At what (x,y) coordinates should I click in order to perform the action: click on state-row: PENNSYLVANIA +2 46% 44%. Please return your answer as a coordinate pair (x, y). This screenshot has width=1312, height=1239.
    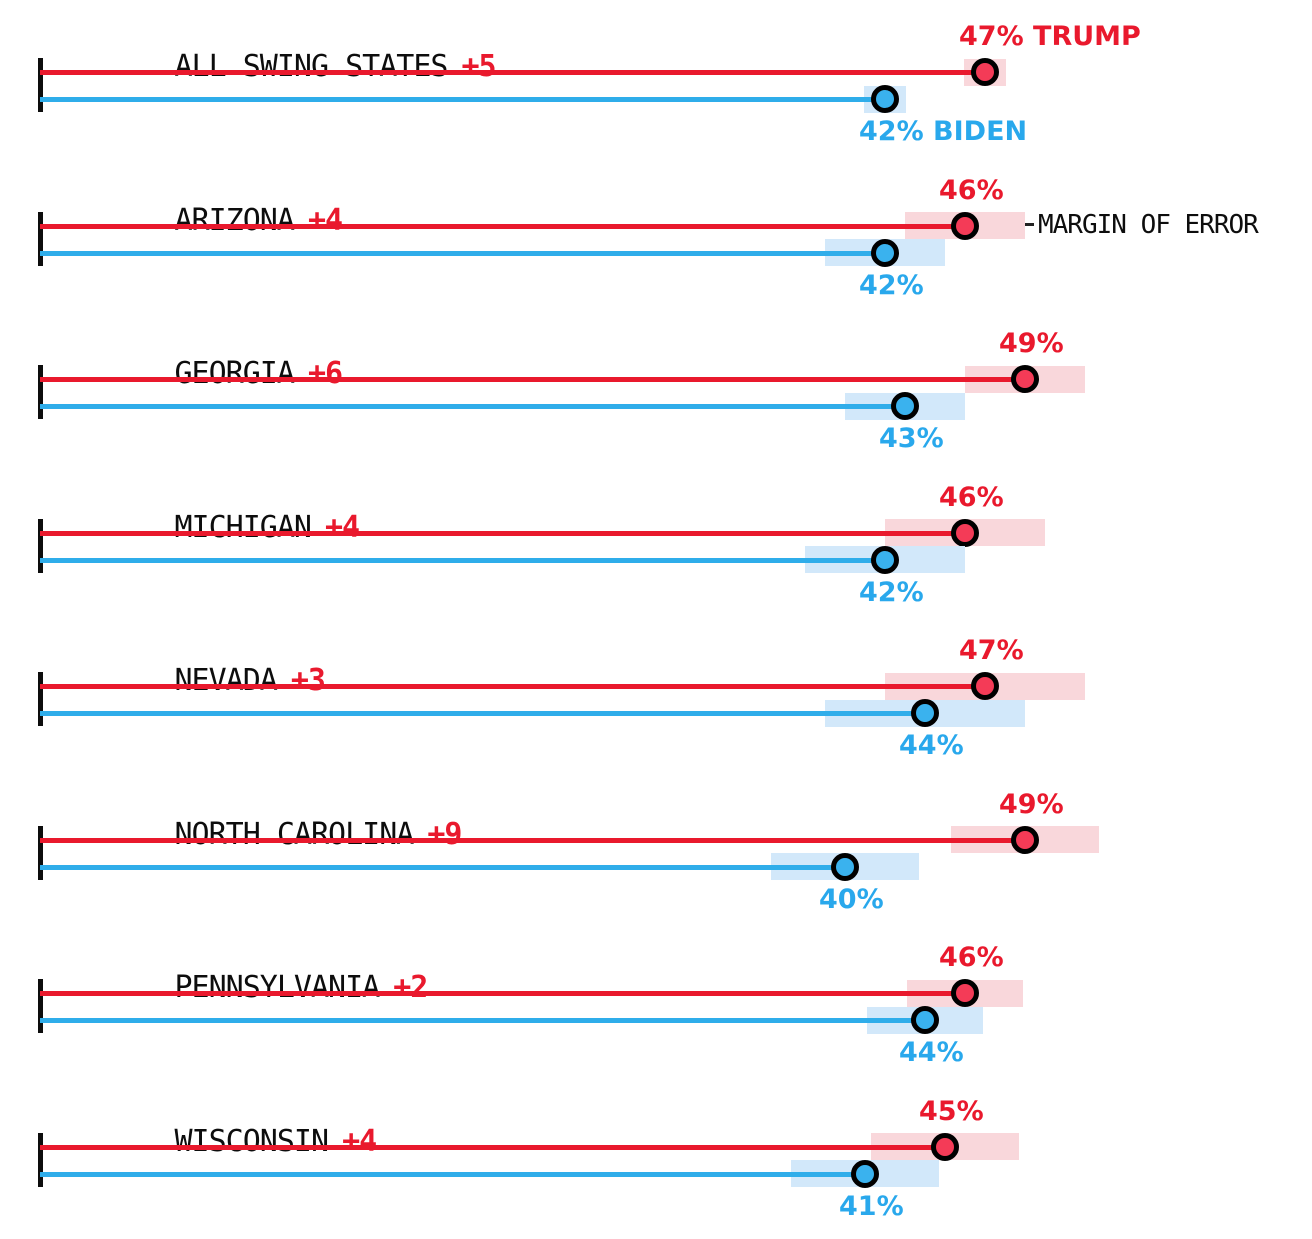
    Looking at the image, I should click on (656, 998).